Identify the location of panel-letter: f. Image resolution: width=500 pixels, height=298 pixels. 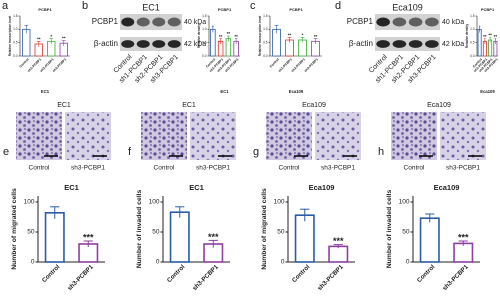
(130, 152).